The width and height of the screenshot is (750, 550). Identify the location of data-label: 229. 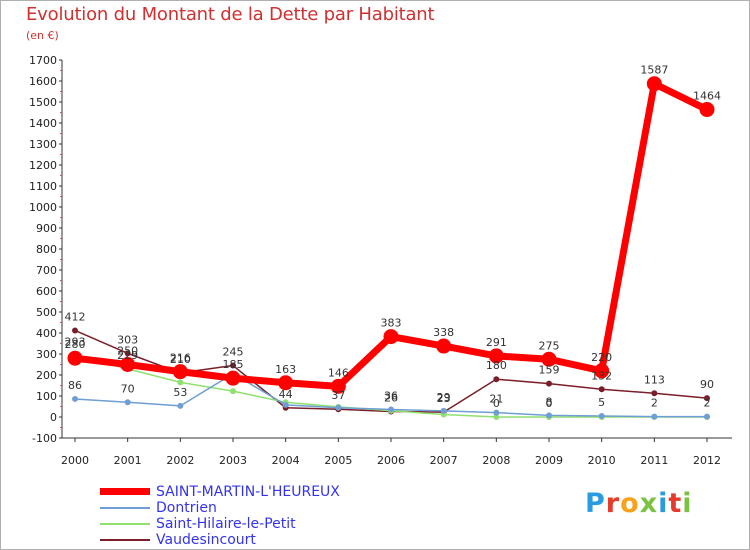
(127, 355).